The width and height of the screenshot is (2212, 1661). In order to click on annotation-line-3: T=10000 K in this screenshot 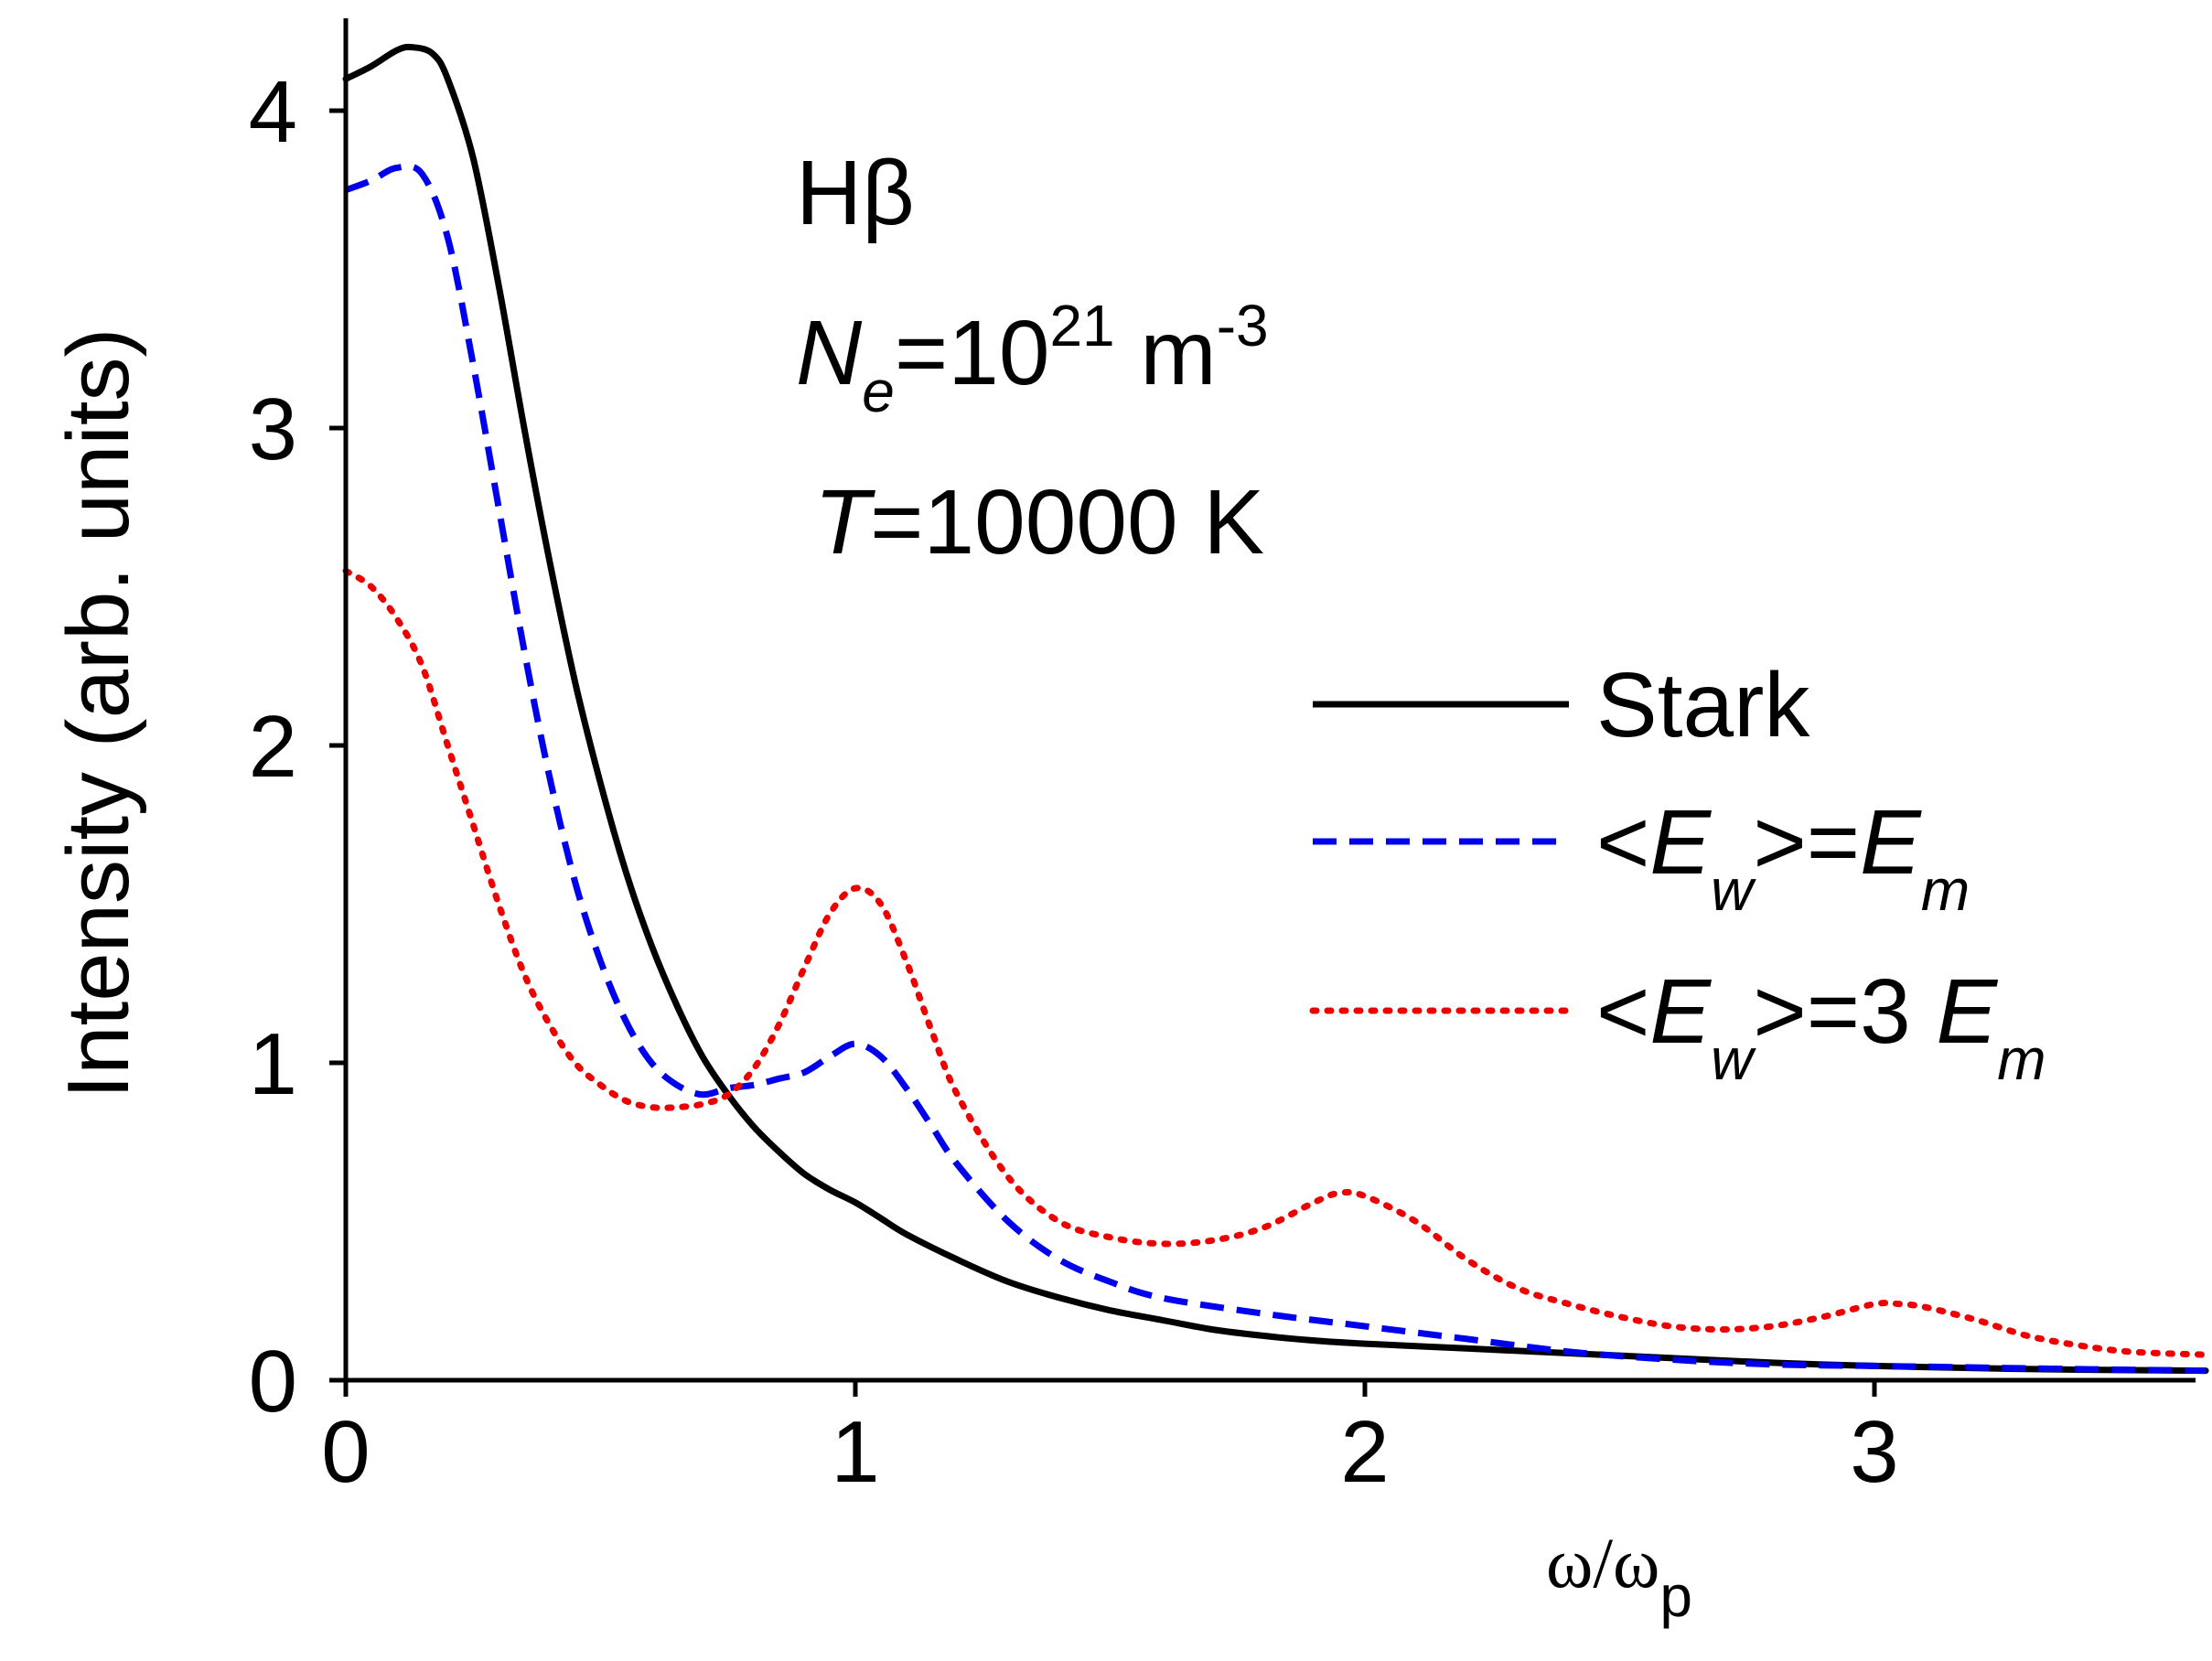, I will do `click(1039, 522)`.